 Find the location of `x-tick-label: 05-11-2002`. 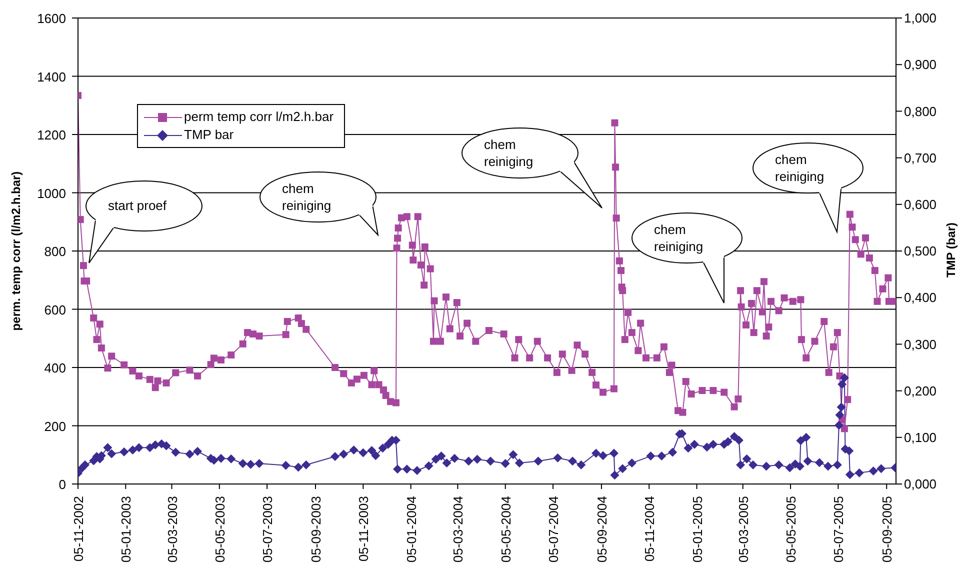

x-tick-label: 05-11-2002 is located at coordinates (78, 529).